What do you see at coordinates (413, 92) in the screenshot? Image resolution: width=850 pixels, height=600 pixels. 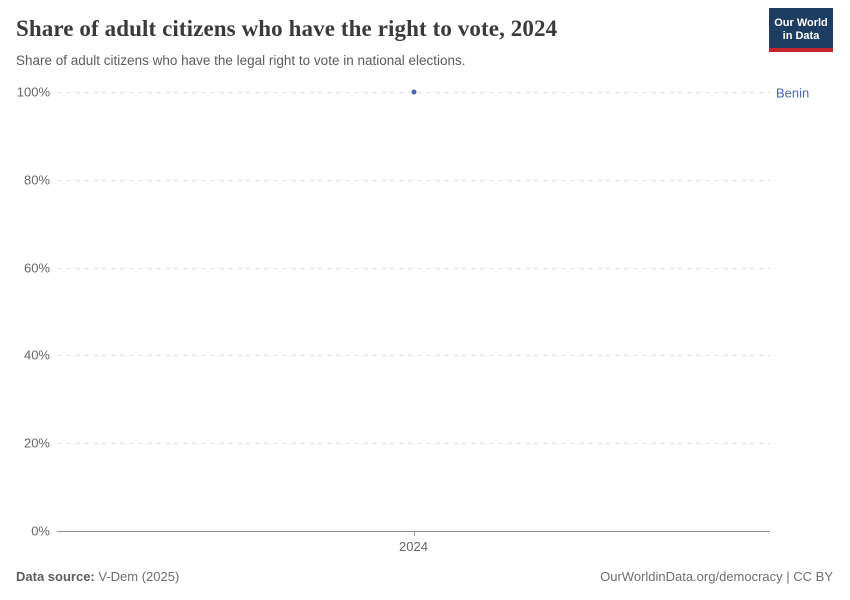 I see `data-point` at bounding box center [413, 92].